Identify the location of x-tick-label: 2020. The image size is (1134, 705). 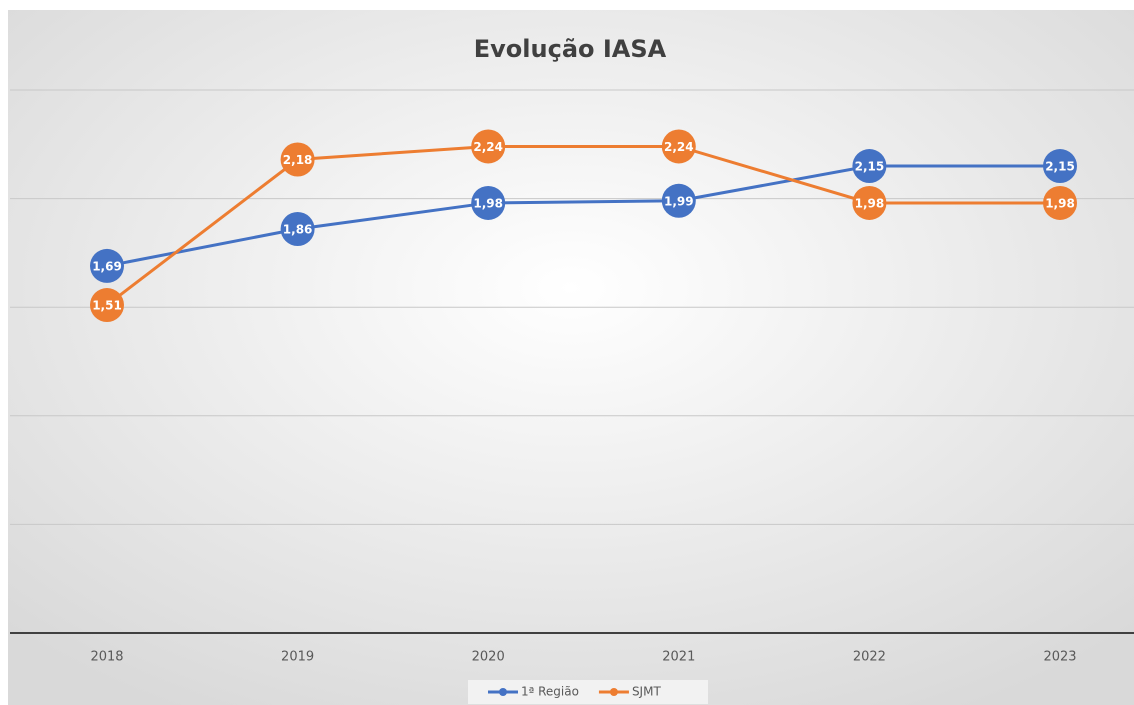
(488, 657).